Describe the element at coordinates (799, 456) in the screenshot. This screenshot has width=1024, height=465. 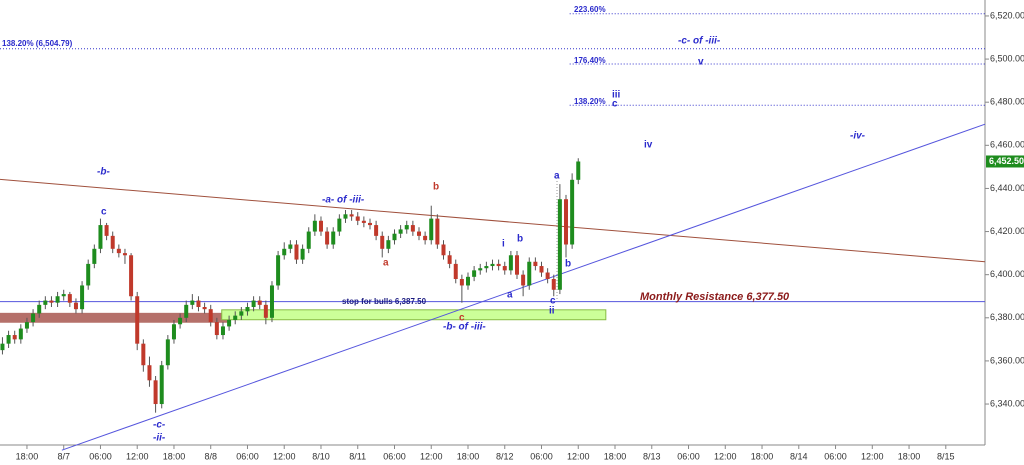
I see `x-tick-label: 8/14` at that location.